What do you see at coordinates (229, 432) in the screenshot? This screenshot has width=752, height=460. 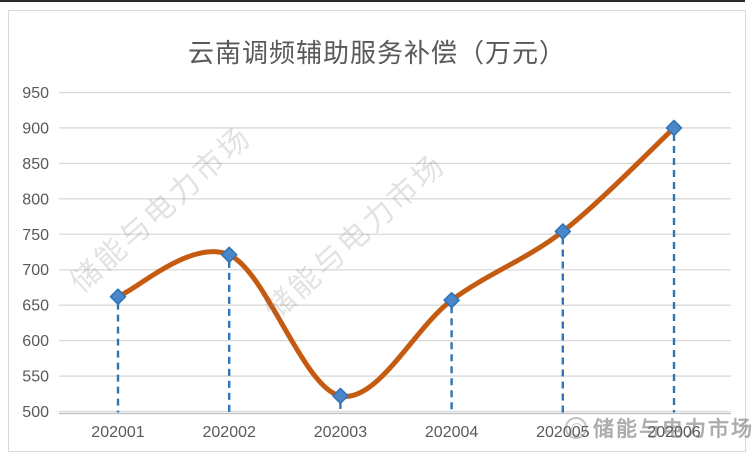 I see `x-tick-label-202002: 202002` at bounding box center [229, 432].